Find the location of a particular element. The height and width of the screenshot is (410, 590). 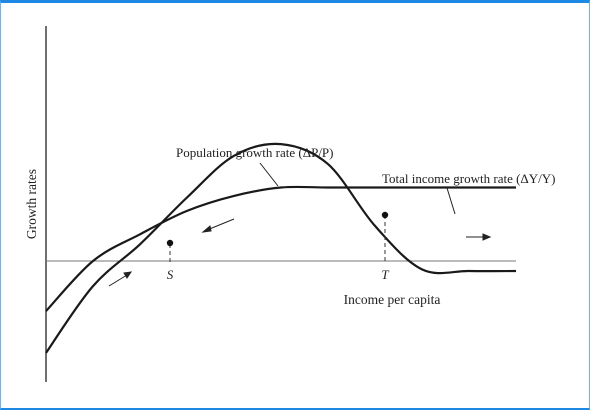

arrow-up-right-icon is located at coordinates (120, 279).